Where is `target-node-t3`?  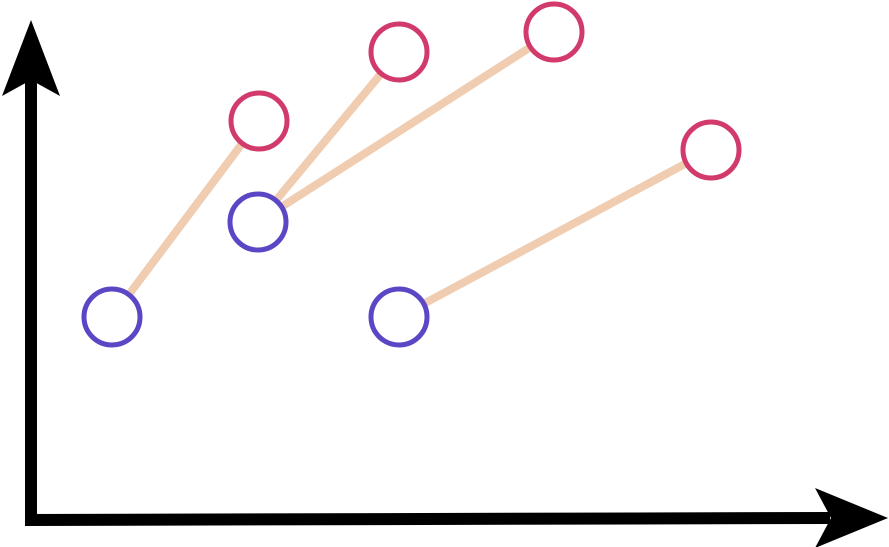
target-node-t3 is located at coordinates (554, 32).